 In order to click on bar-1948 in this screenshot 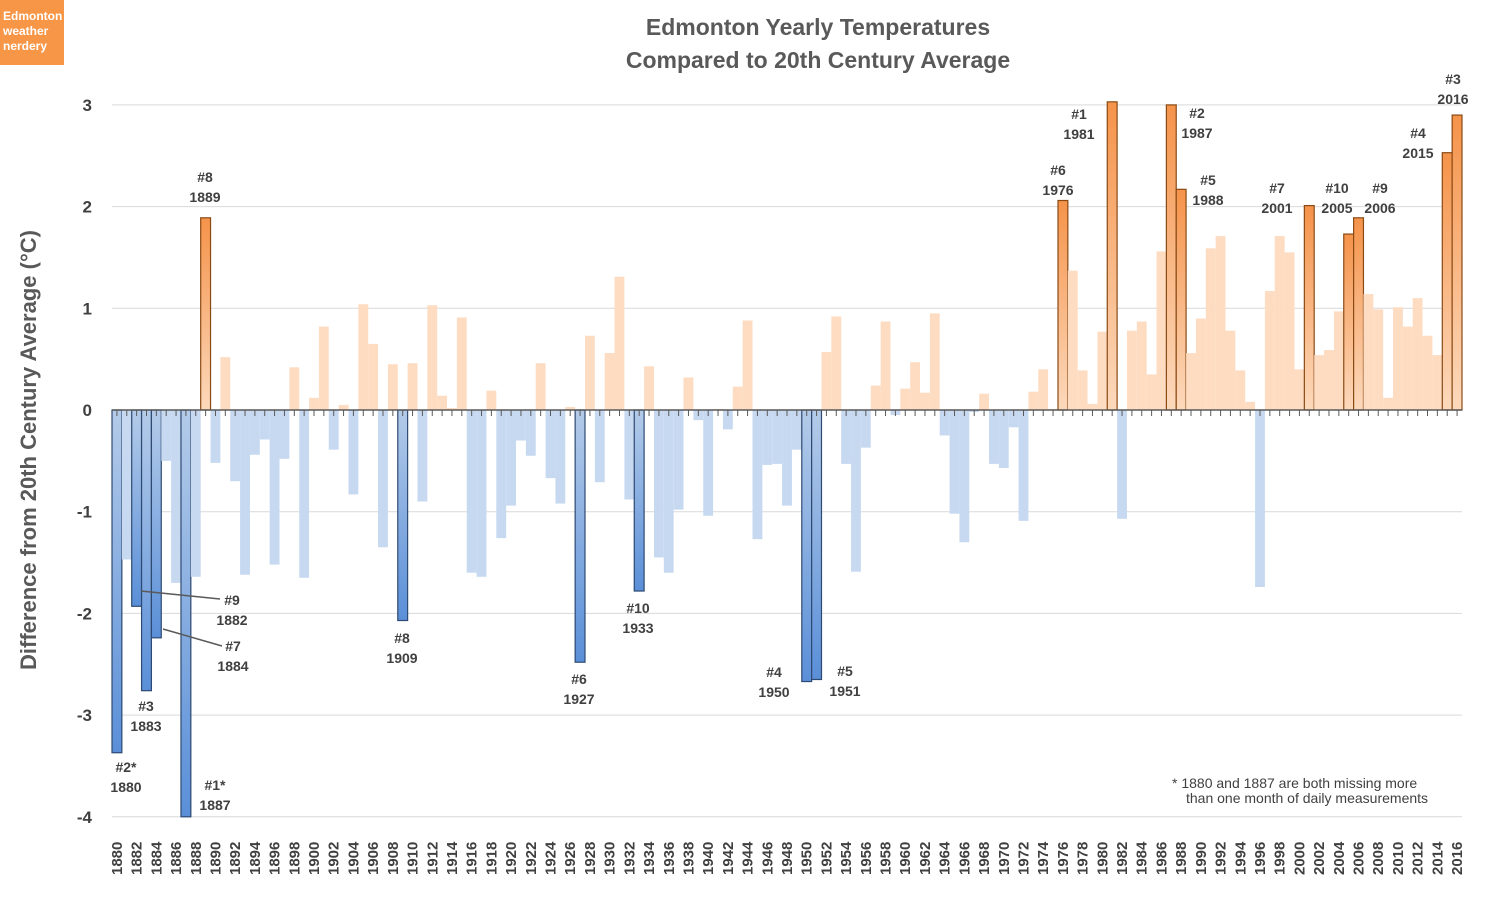, I will do `click(787, 458)`.